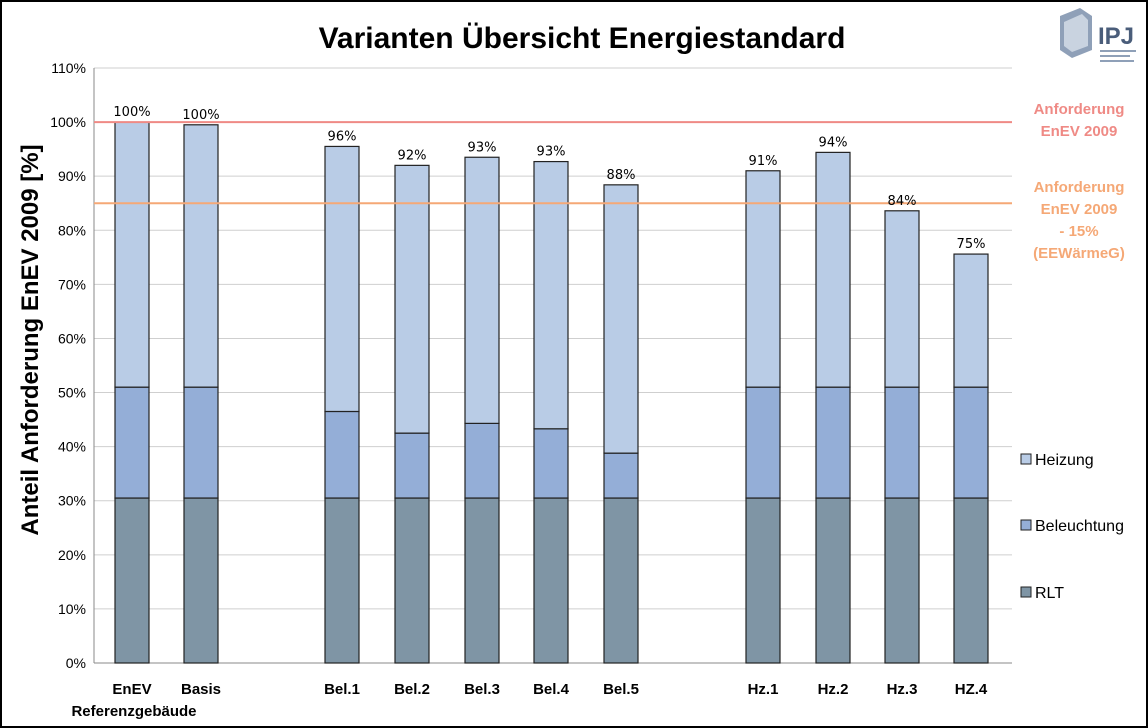 The image size is (1148, 728). Describe the element at coordinates (482, 460) in the screenshot. I see `bar-beleuchtung-bel3` at that location.